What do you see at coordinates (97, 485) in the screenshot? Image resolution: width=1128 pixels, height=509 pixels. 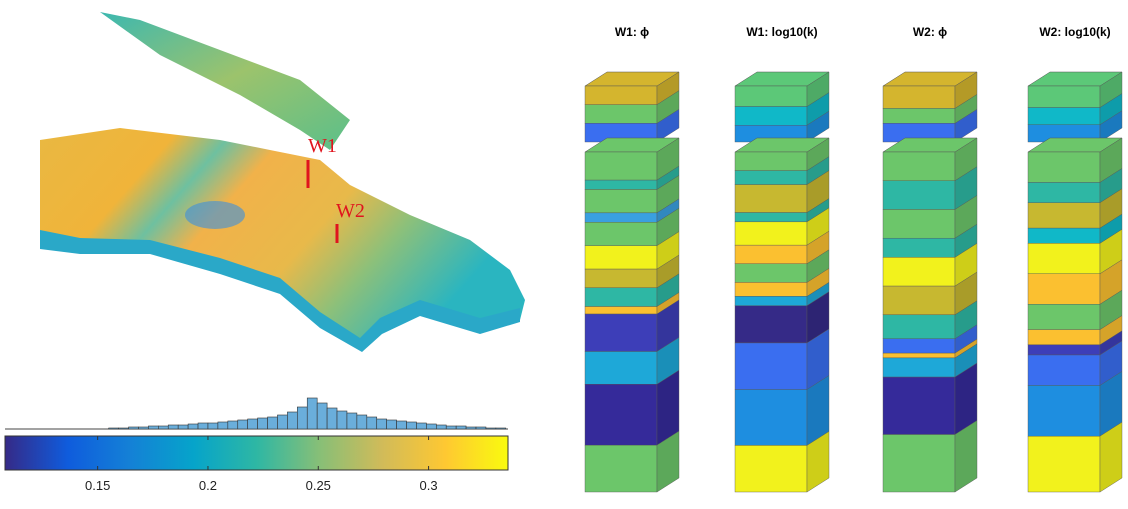 I see `x-tick-label: 0.15` at bounding box center [97, 485].